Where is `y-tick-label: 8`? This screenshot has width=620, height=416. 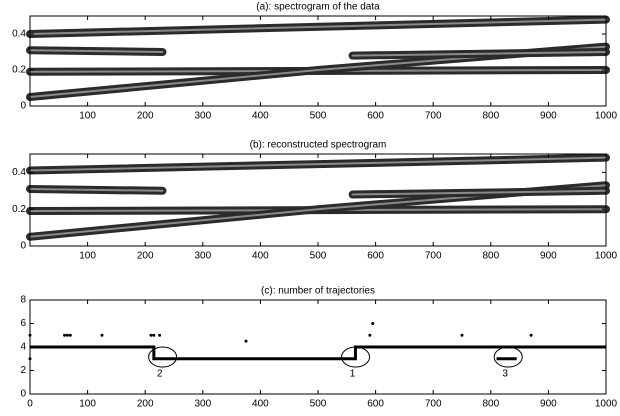 y-tick-label: 8 is located at coordinates (23, 300).